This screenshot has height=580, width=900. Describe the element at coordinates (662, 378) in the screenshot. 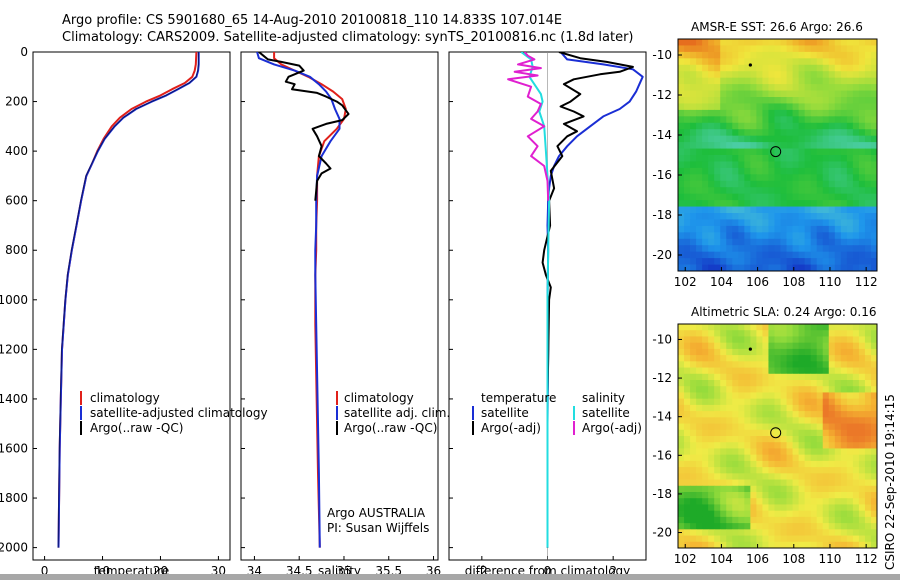

I see `map-y-tick-label: -12` at that location.